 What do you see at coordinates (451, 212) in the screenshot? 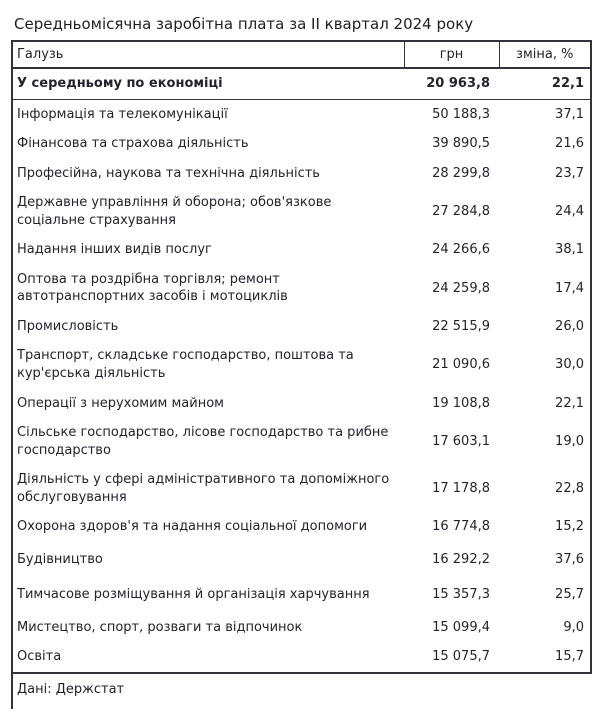
I see `salary-value: 27 284,8` at bounding box center [451, 212].